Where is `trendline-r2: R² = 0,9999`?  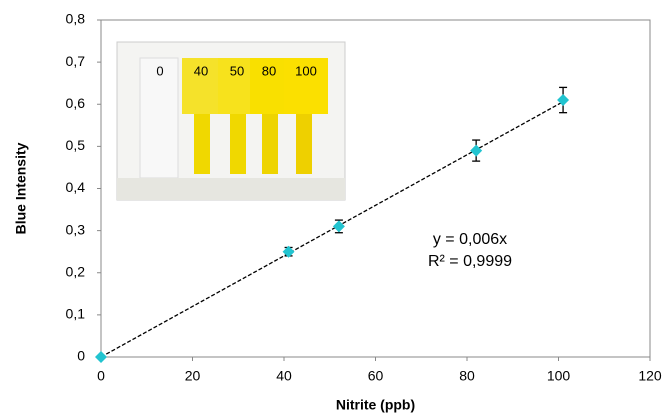 trendline-r2: R² = 0,9999 is located at coordinates (470, 261).